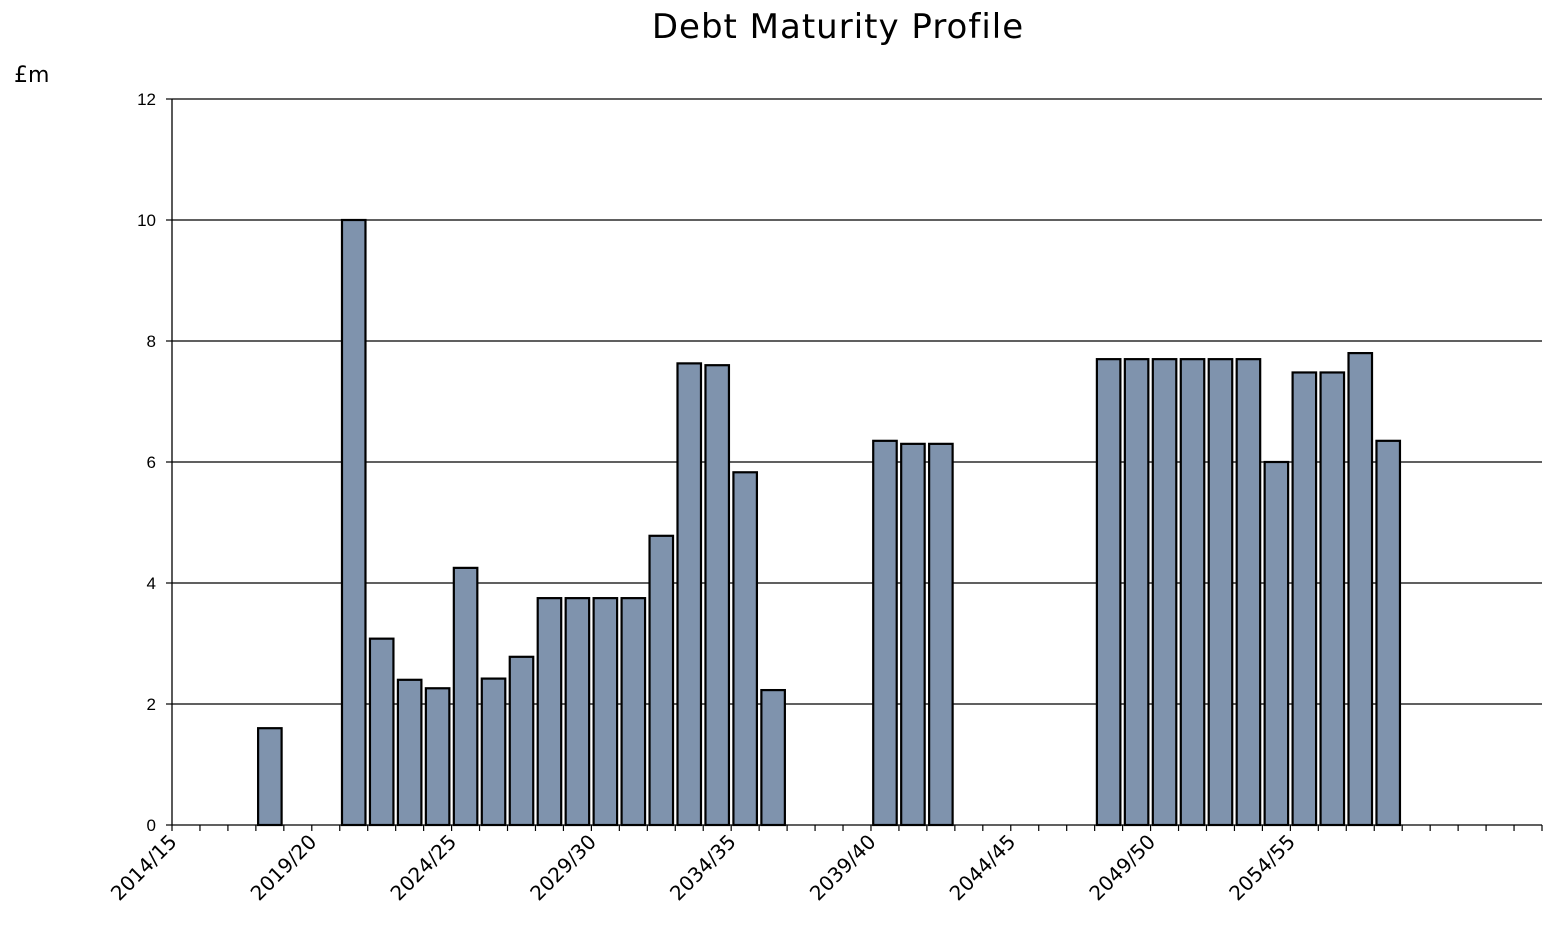 The image size is (1544, 932). Describe the element at coordinates (144, 868) in the screenshot. I see `x-tick-label: 2014/15` at that location.